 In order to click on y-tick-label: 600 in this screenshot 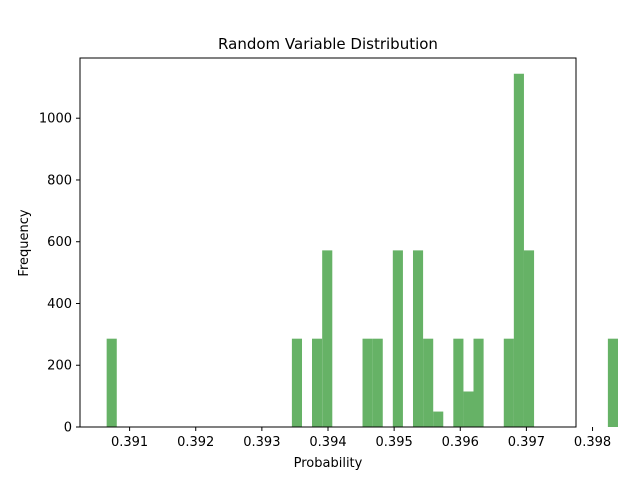, I will do `click(59, 242)`.